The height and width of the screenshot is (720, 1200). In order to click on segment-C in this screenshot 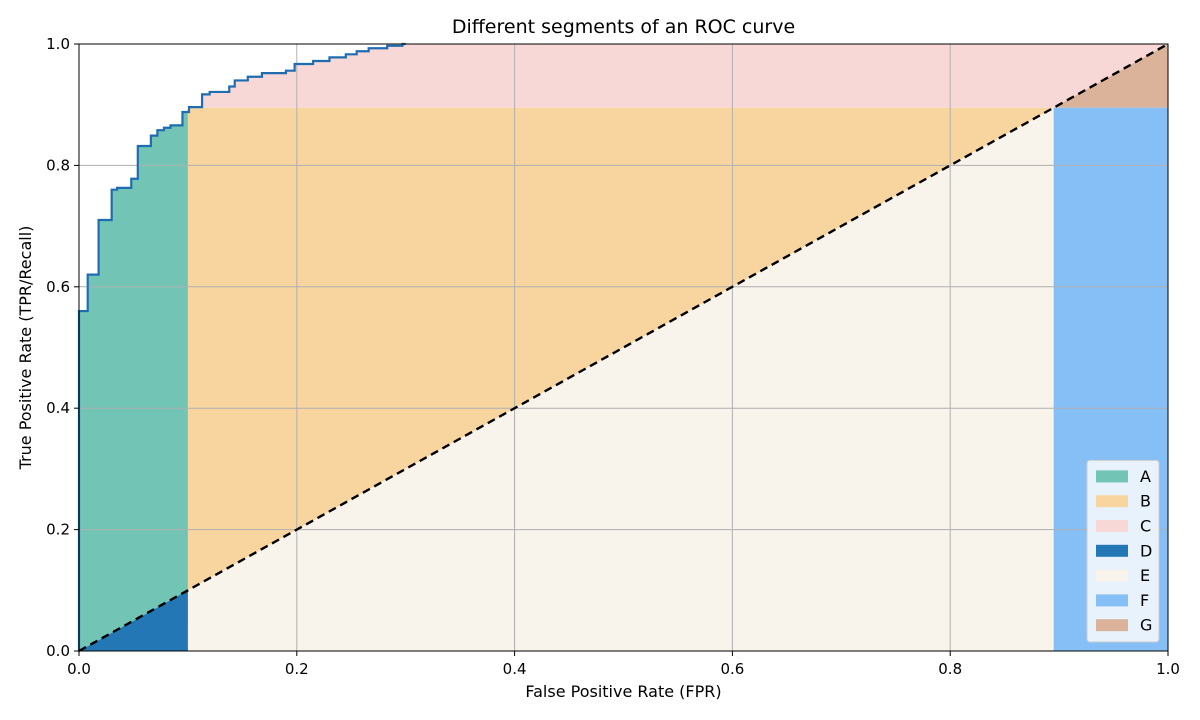, I will do `click(677, 78)`.